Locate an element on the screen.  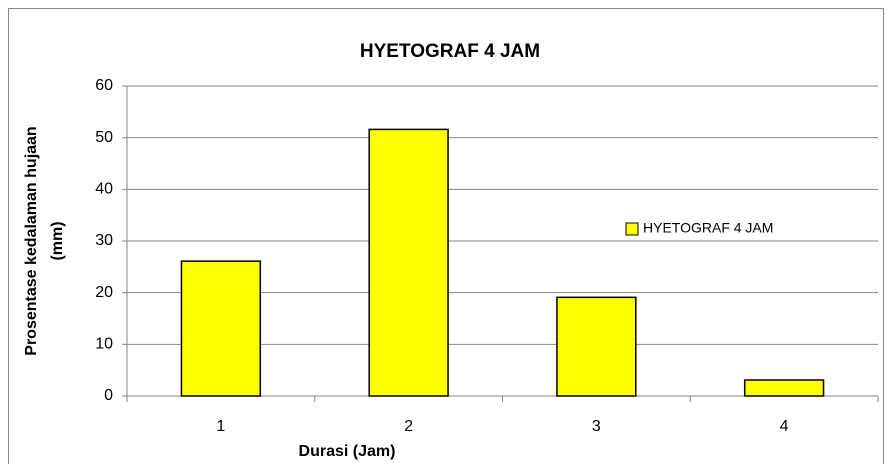
y-tick-label: 20 is located at coordinates (104, 292).